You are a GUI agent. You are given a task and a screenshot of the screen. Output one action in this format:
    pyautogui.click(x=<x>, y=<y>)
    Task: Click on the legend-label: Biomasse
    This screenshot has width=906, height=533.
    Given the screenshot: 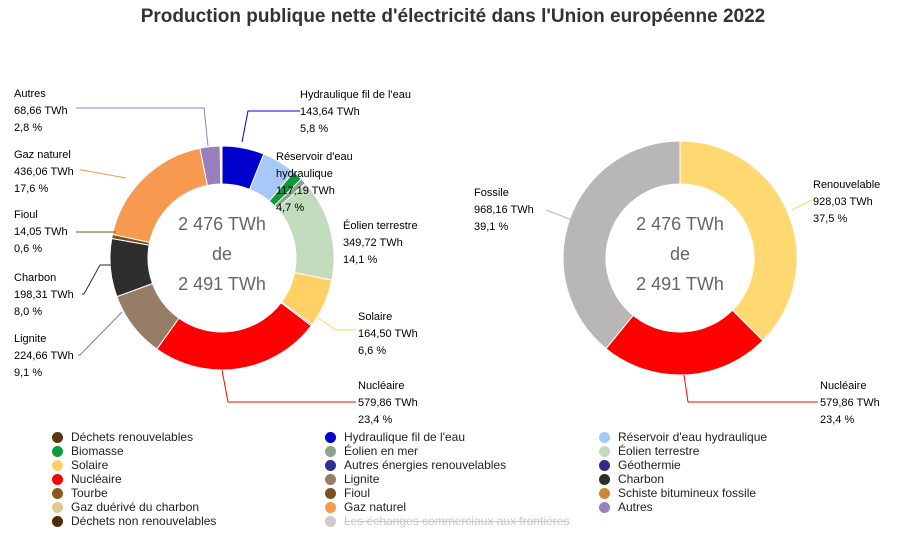 What is the action you would take?
    pyautogui.click(x=97, y=451)
    